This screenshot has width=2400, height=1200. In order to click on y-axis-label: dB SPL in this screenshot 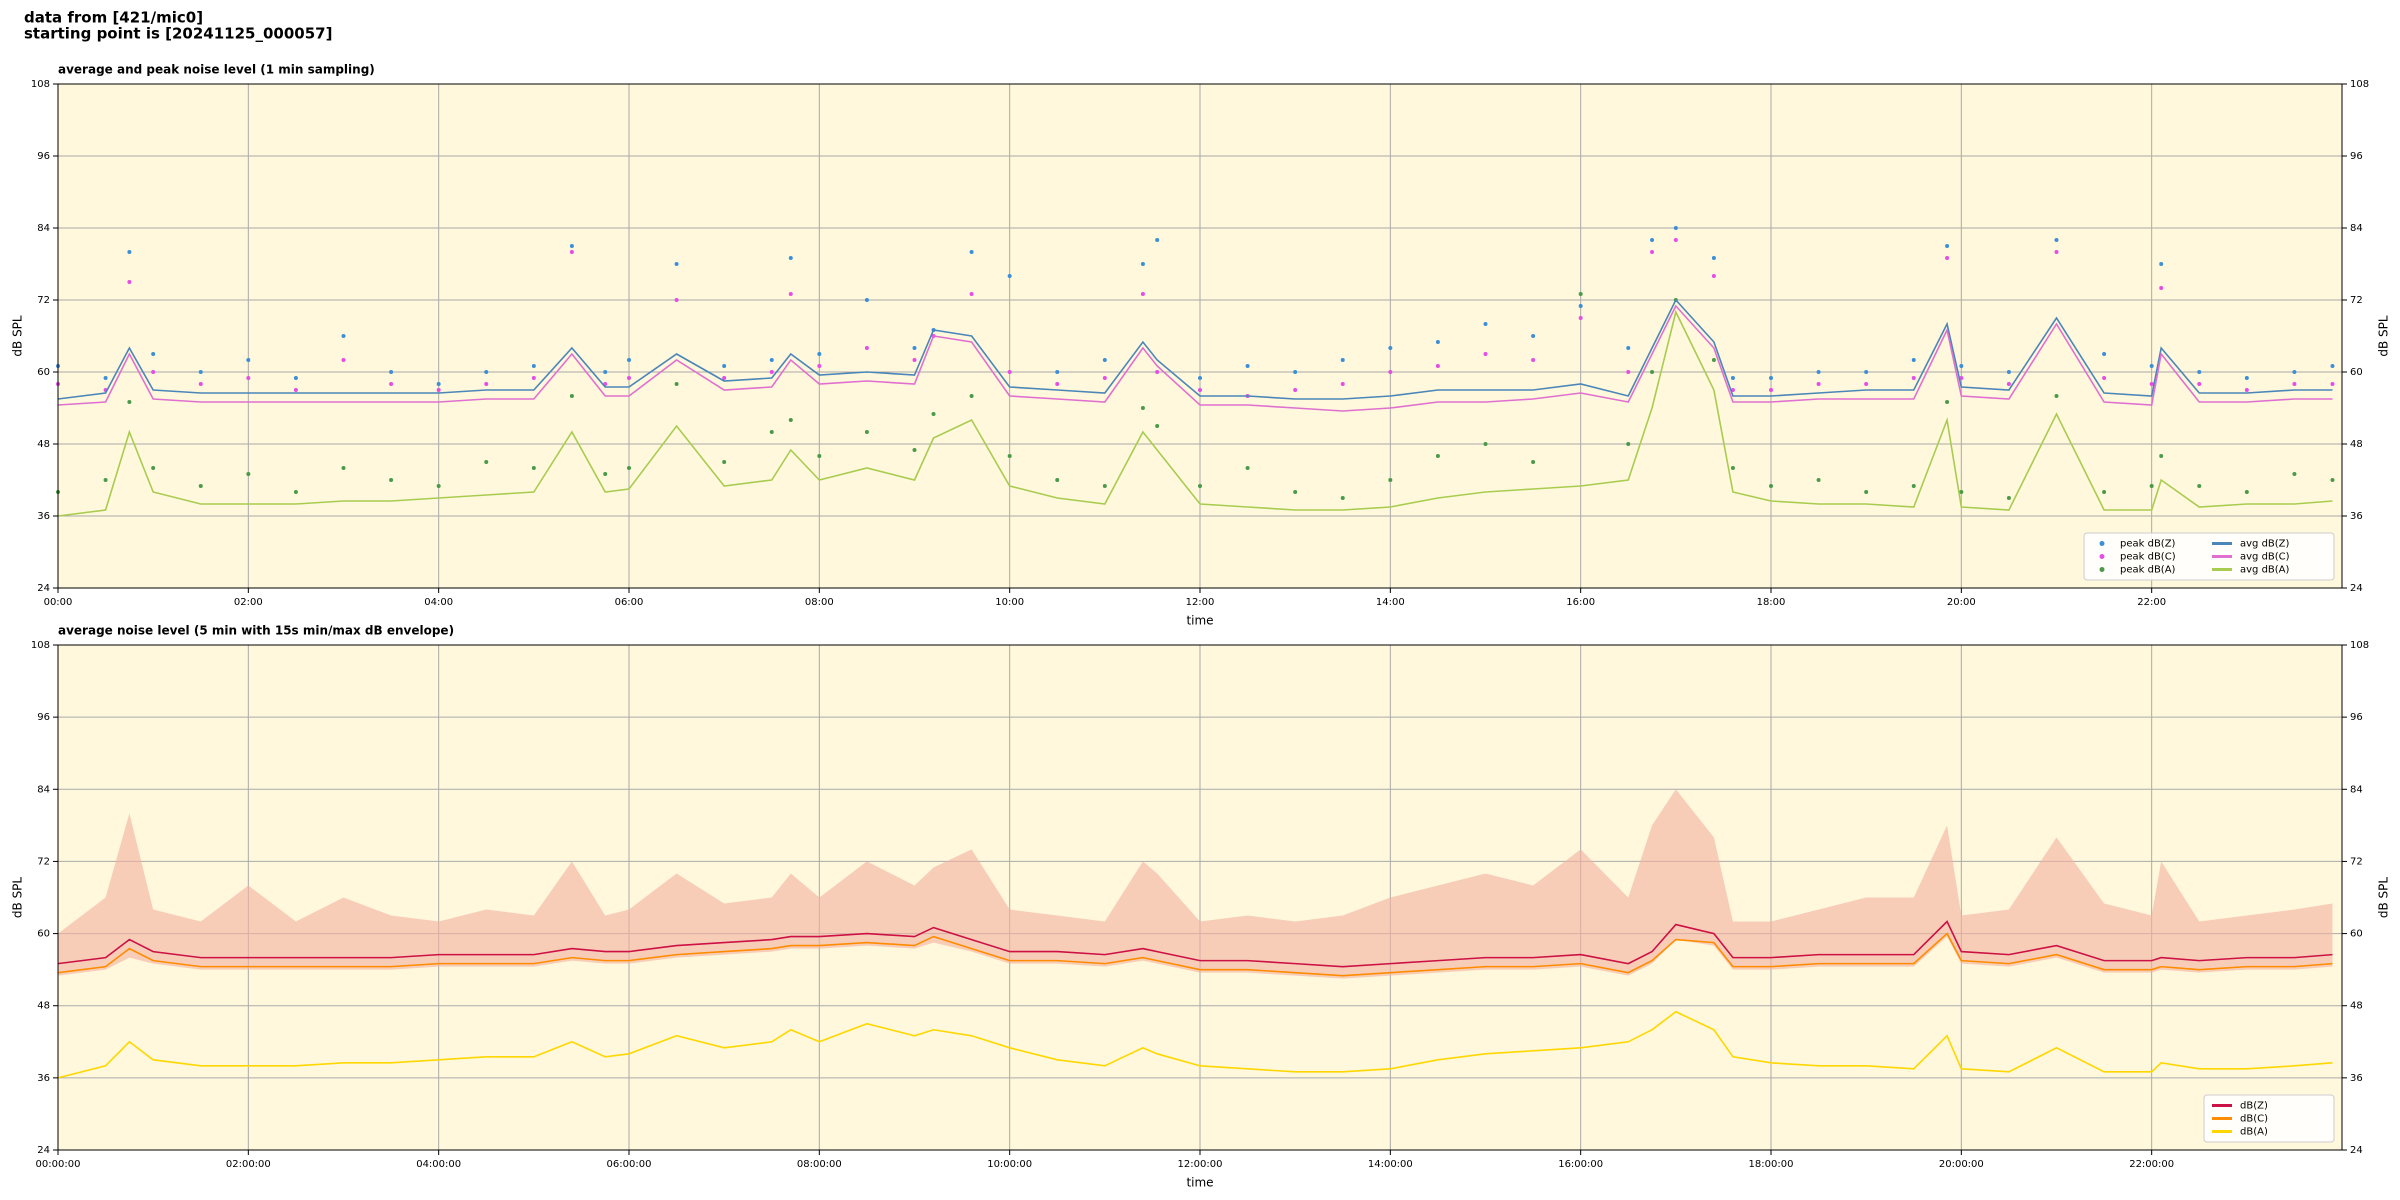, I will do `click(18, 336)`.